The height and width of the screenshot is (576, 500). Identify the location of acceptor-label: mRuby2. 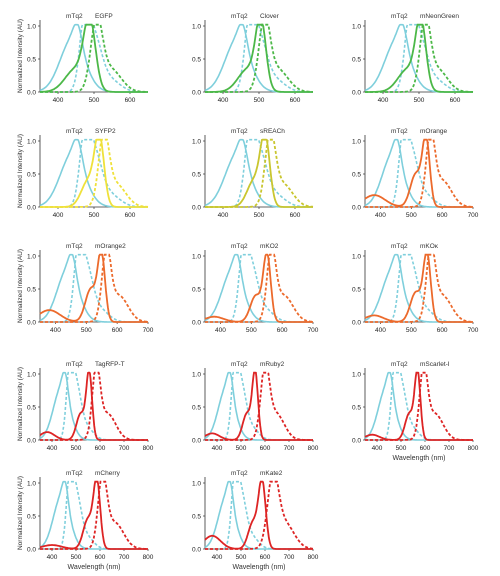
(272, 364).